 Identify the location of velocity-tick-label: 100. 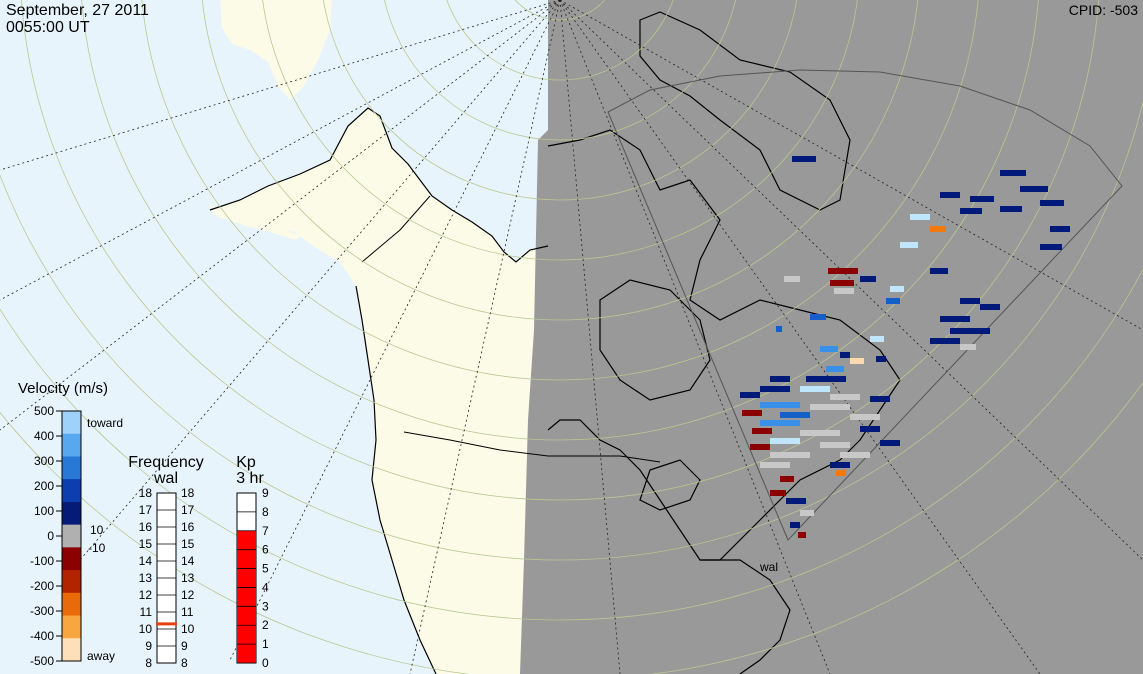
(44, 511).